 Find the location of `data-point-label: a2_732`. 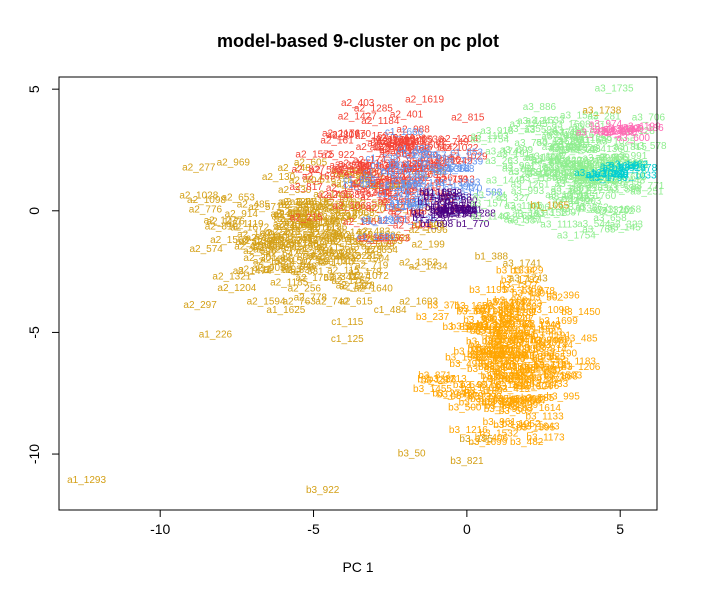

data-point-label: a2_732 is located at coordinates (404, 169).